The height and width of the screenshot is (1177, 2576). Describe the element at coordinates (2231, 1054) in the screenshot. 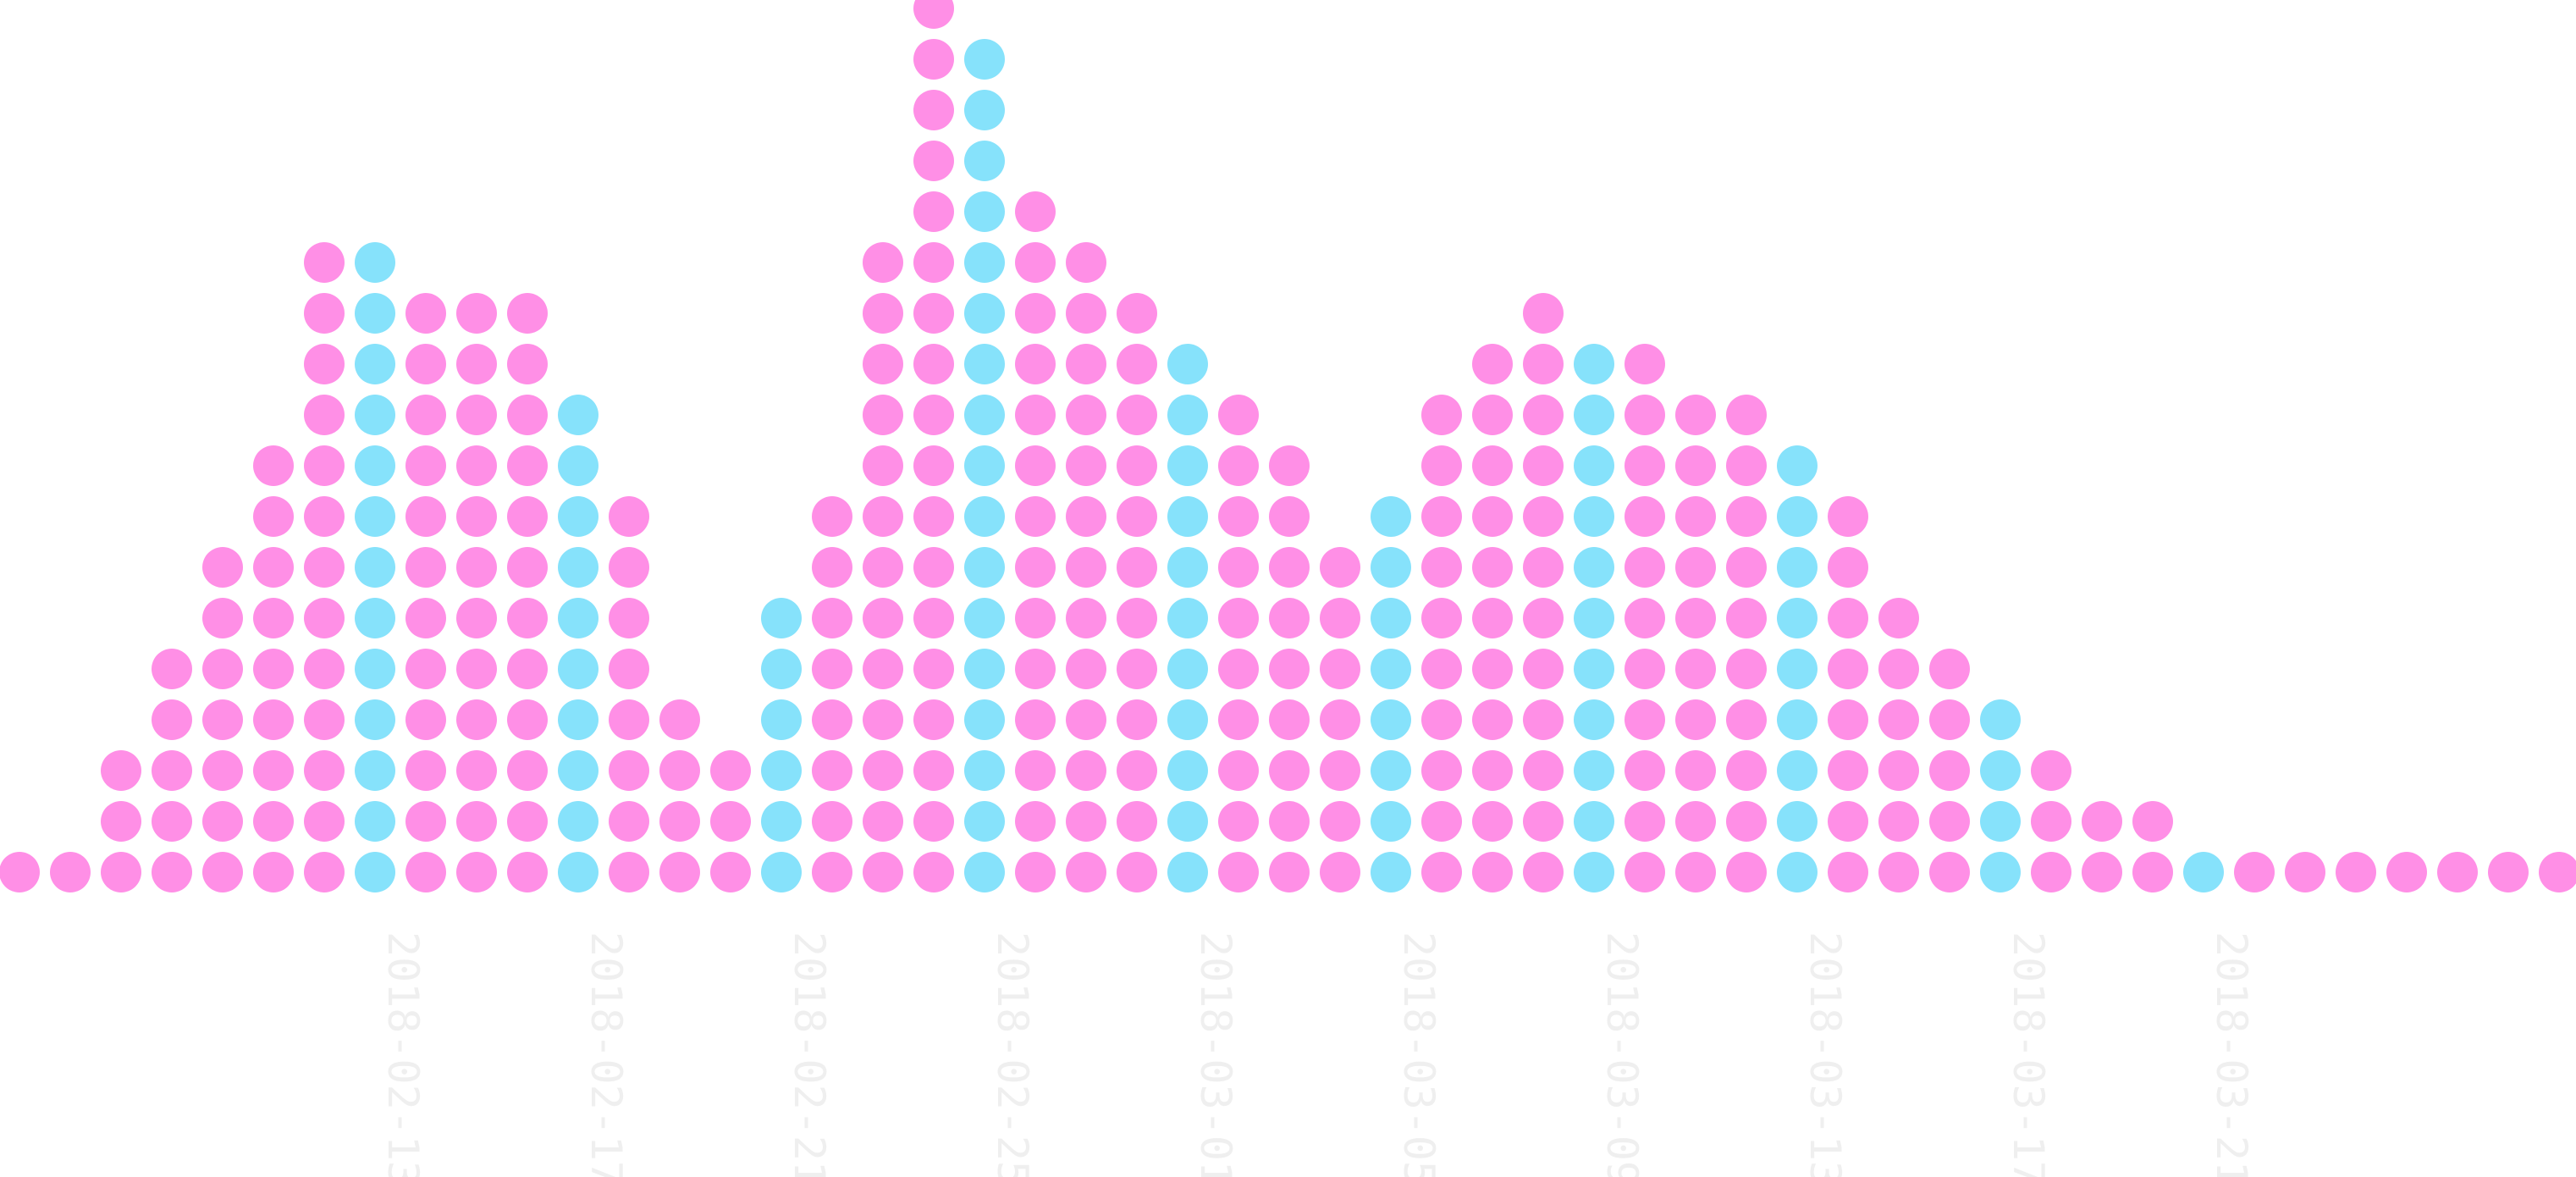

I see `x-tick-label: 2018-03-21` at that location.